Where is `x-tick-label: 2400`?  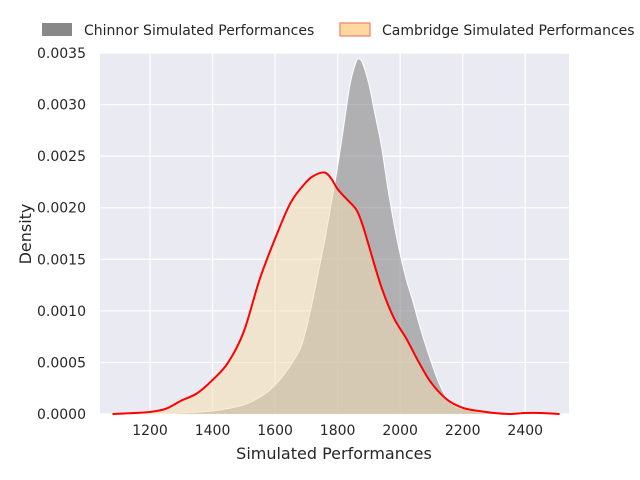
x-tick-label: 2400 is located at coordinates (525, 431).